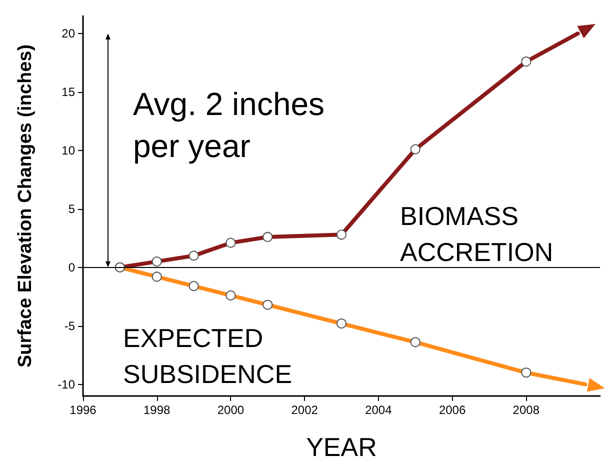 The image size is (616, 474). Describe the element at coordinates (69, 33) in the screenshot. I see `y-tick-label: 20` at that location.